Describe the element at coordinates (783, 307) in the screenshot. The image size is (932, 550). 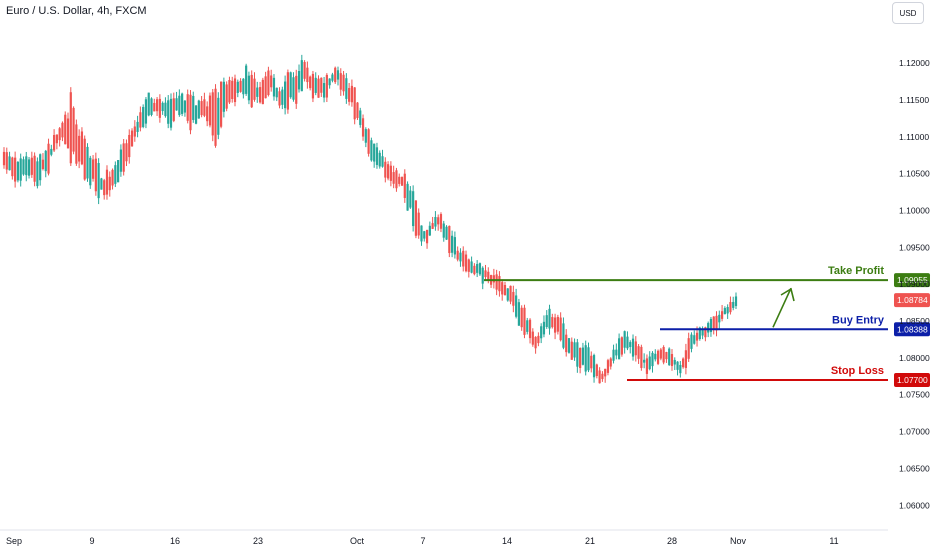
I see `projection-arrow` at that location.